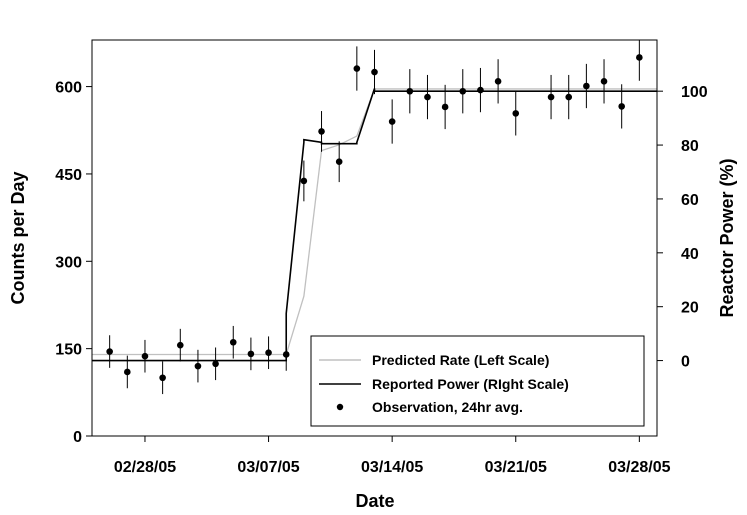 Image resolution: width=747 pixels, height=515 pixels. I want to click on x-tick-label-3: 03/21/05, so click(516, 467).